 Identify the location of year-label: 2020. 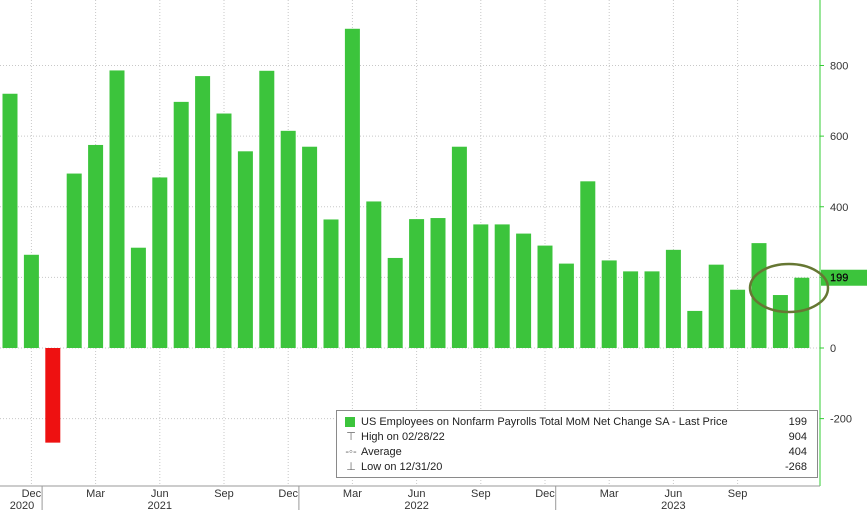
(22, 505).